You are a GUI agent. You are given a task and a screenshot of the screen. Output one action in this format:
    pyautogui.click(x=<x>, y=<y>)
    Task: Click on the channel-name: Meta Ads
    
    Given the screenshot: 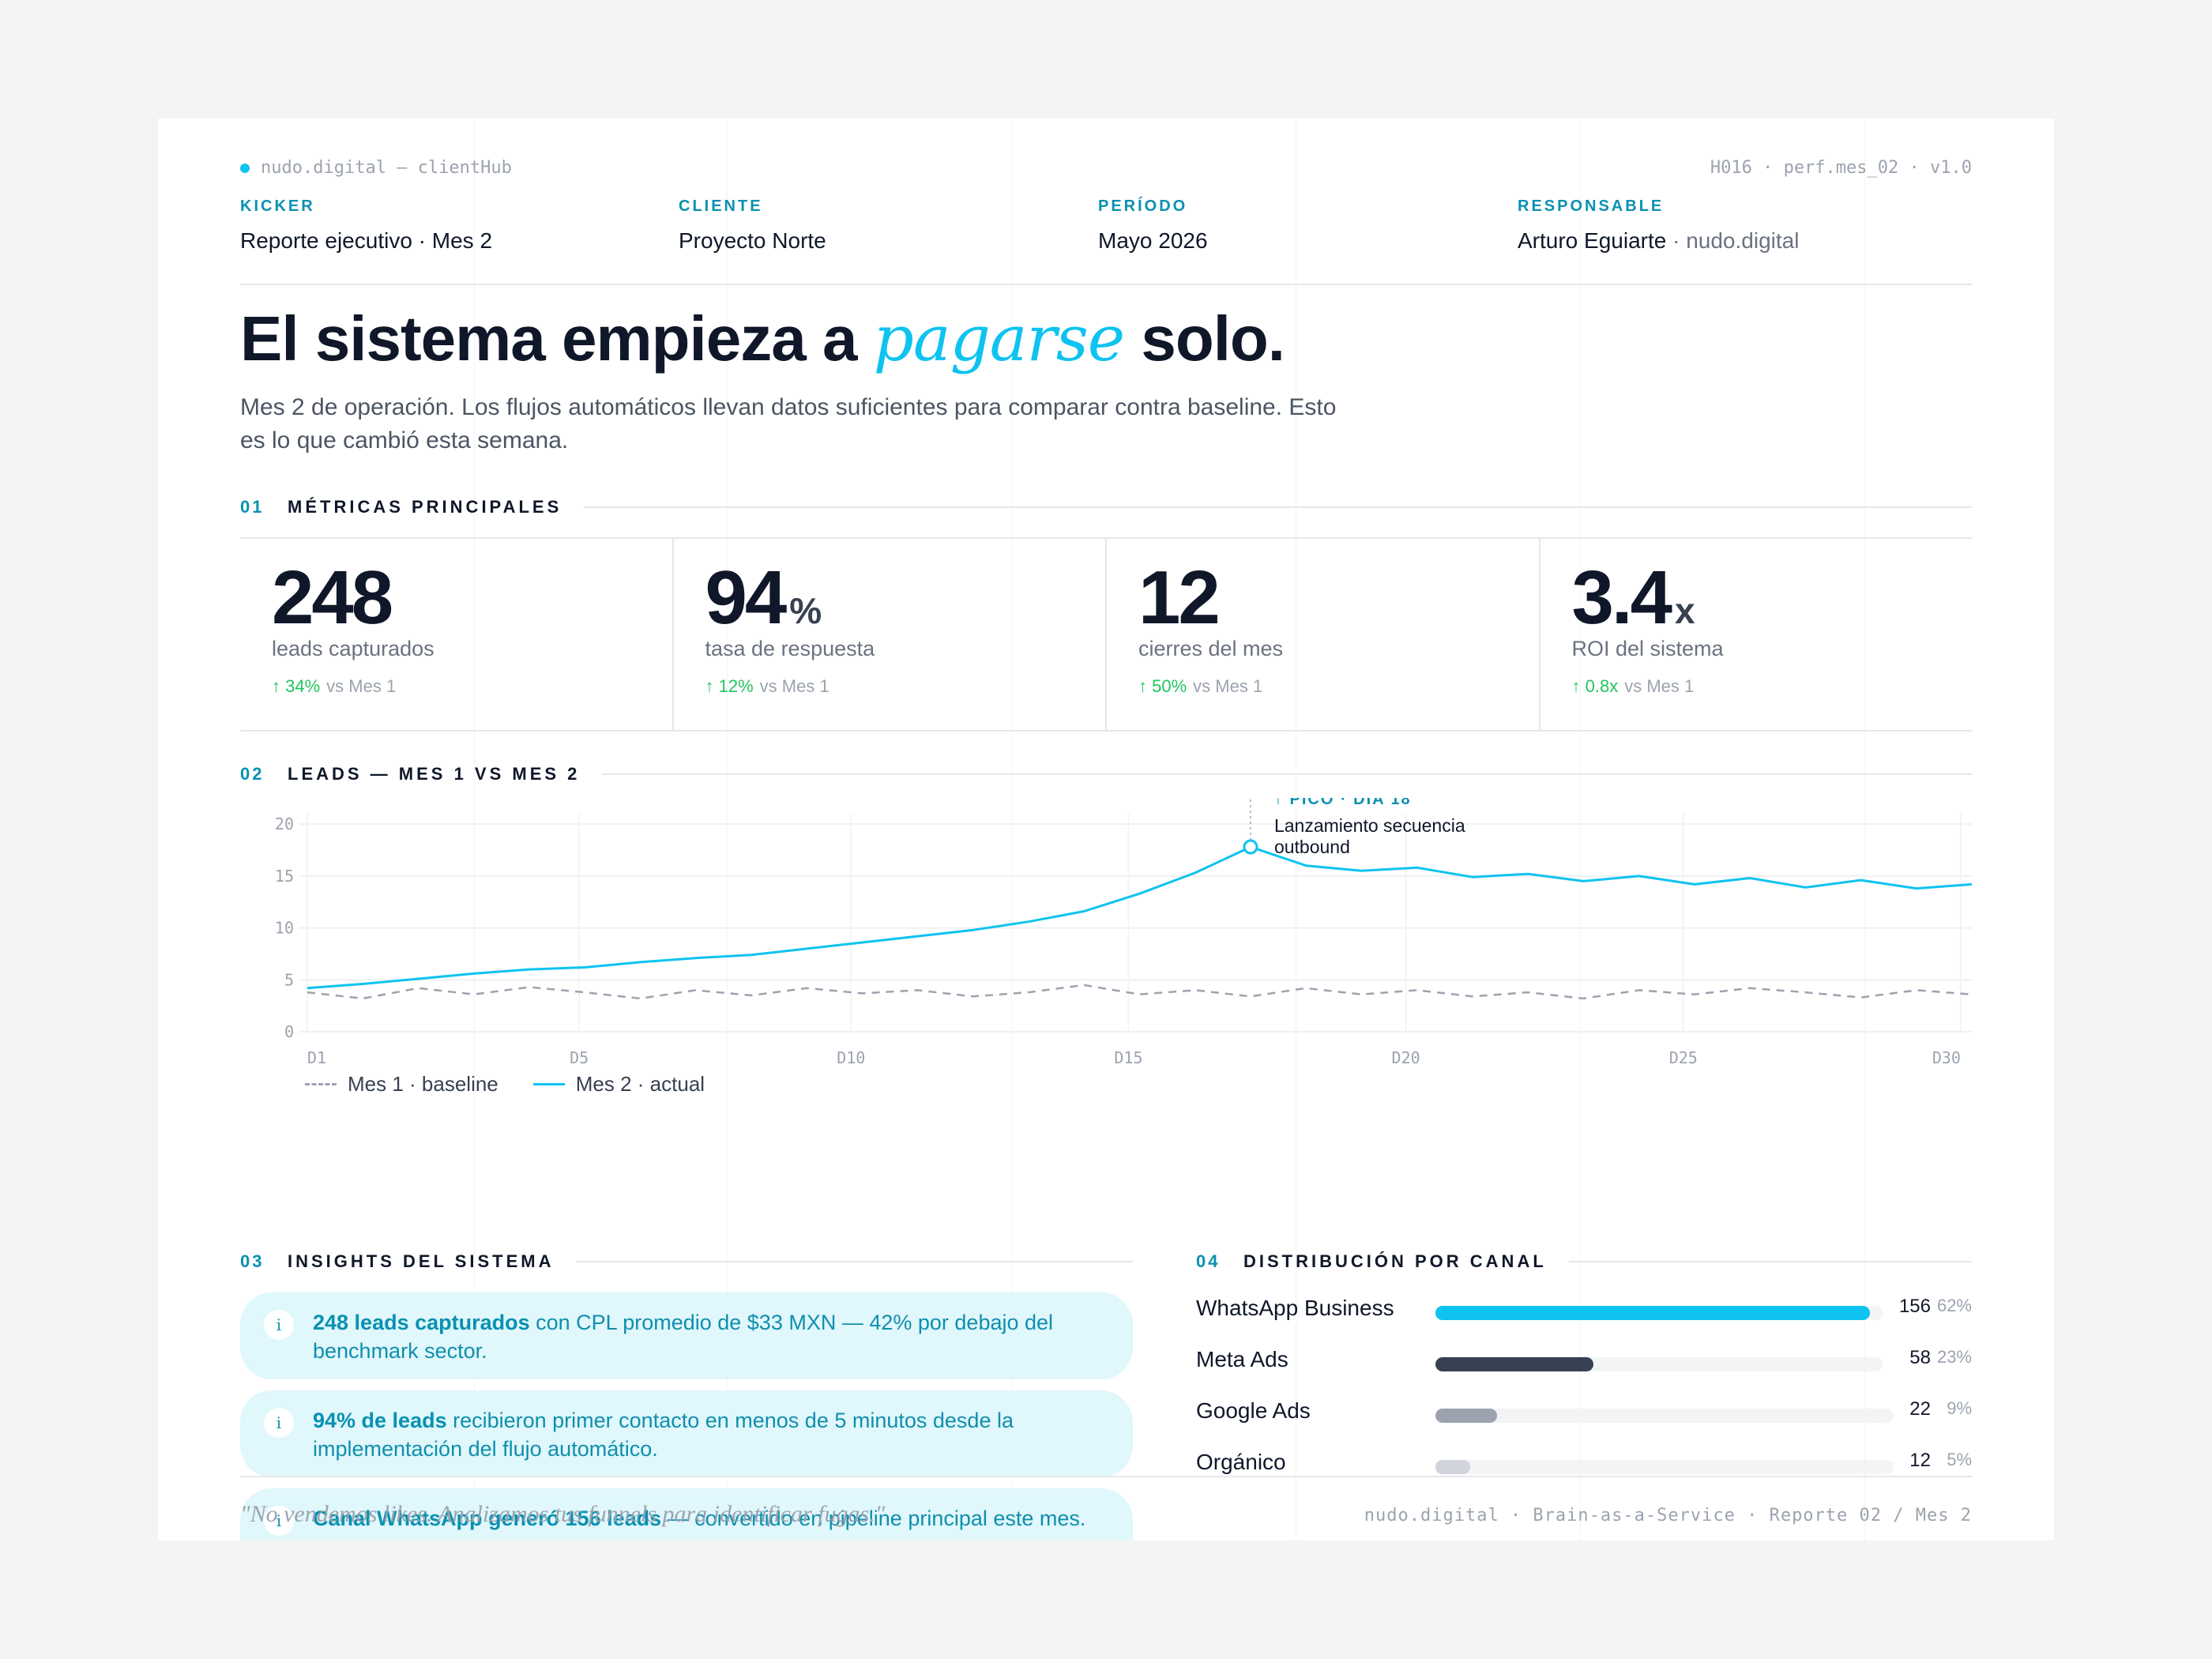 What is the action you would take?
    pyautogui.click(x=1242, y=1359)
    